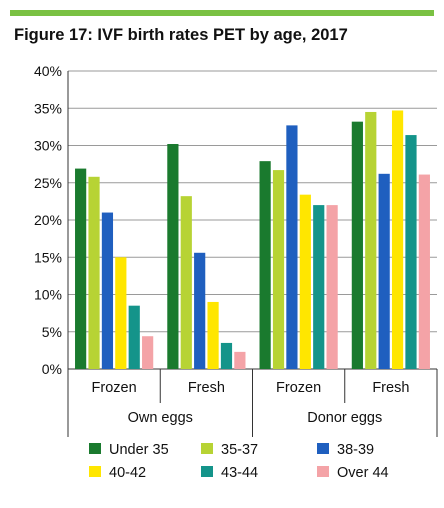  What do you see at coordinates (48, 295) in the screenshot?
I see `y-tick-label: 10%` at bounding box center [48, 295].